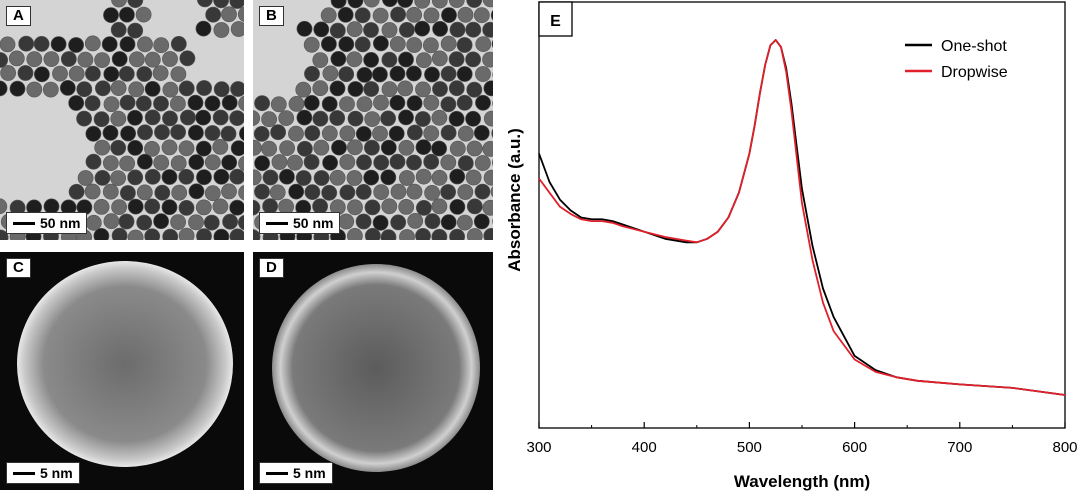  I want to click on legend: One-shot Dropwise, so click(956, 59).